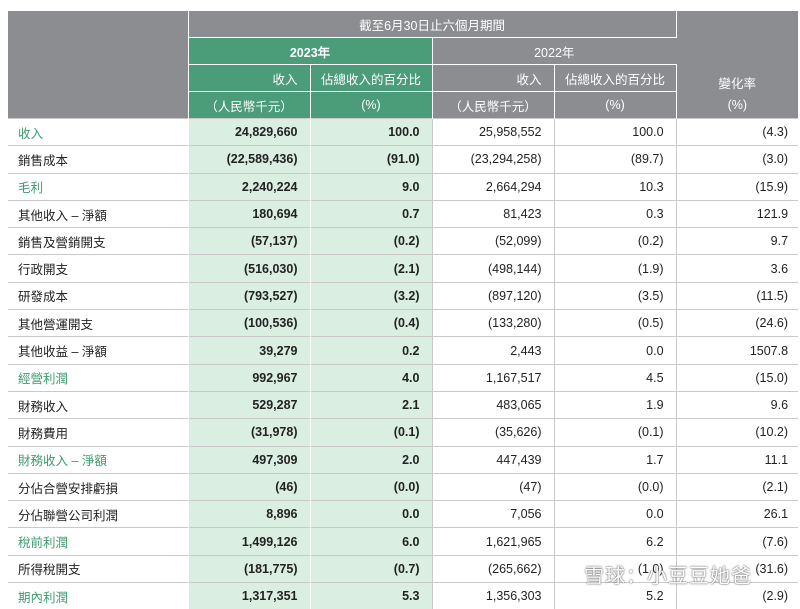  Describe the element at coordinates (371, 159) in the screenshot. I see `pct-2023-cell: (91.0)` at that location.